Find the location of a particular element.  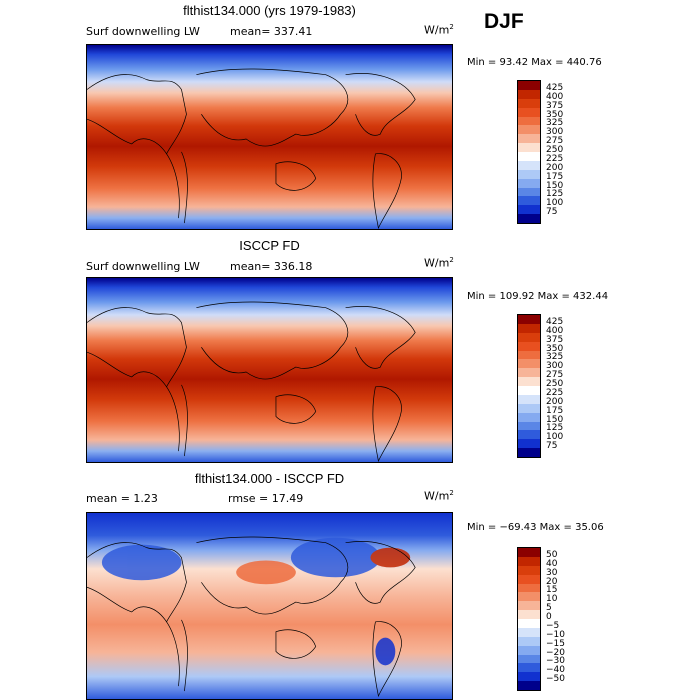

panel1-map-svg is located at coordinates (269, 137).